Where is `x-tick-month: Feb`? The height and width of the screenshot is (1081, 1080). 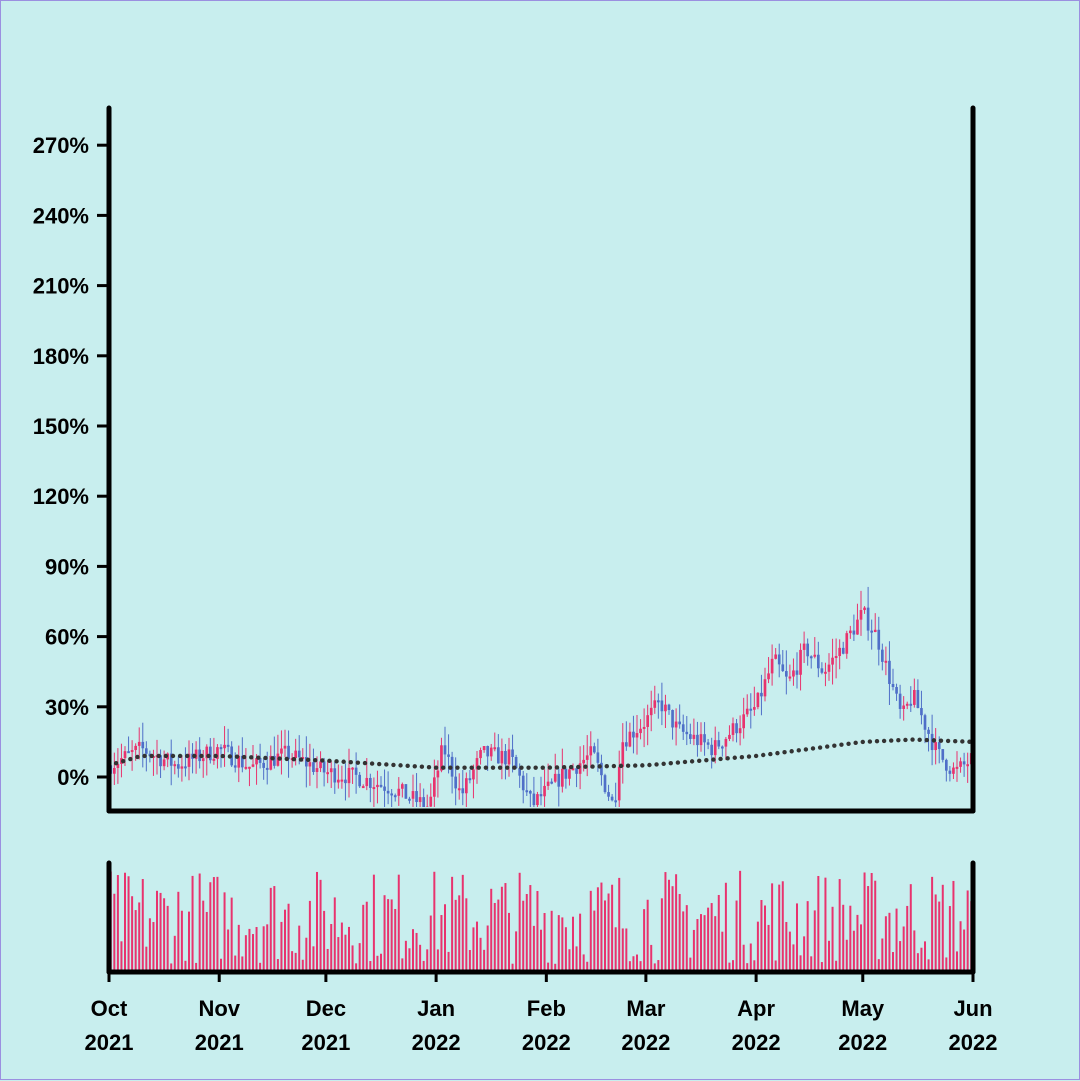
x-tick-month: Feb is located at coordinates (546, 1008).